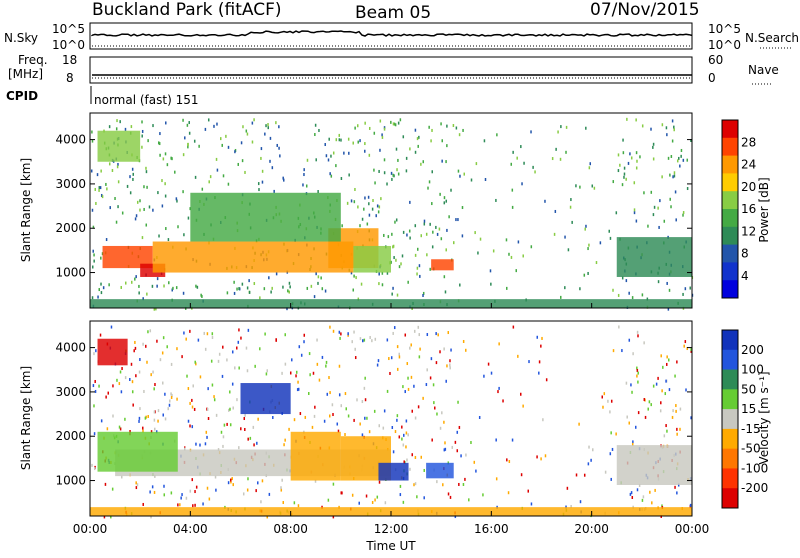 Image resolution: width=800 pixels, height=558 pixels. Describe the element at coordinates (26, 418) in the screenshot. I see `velocity-ylabel: Slant Range [km]` at that location.